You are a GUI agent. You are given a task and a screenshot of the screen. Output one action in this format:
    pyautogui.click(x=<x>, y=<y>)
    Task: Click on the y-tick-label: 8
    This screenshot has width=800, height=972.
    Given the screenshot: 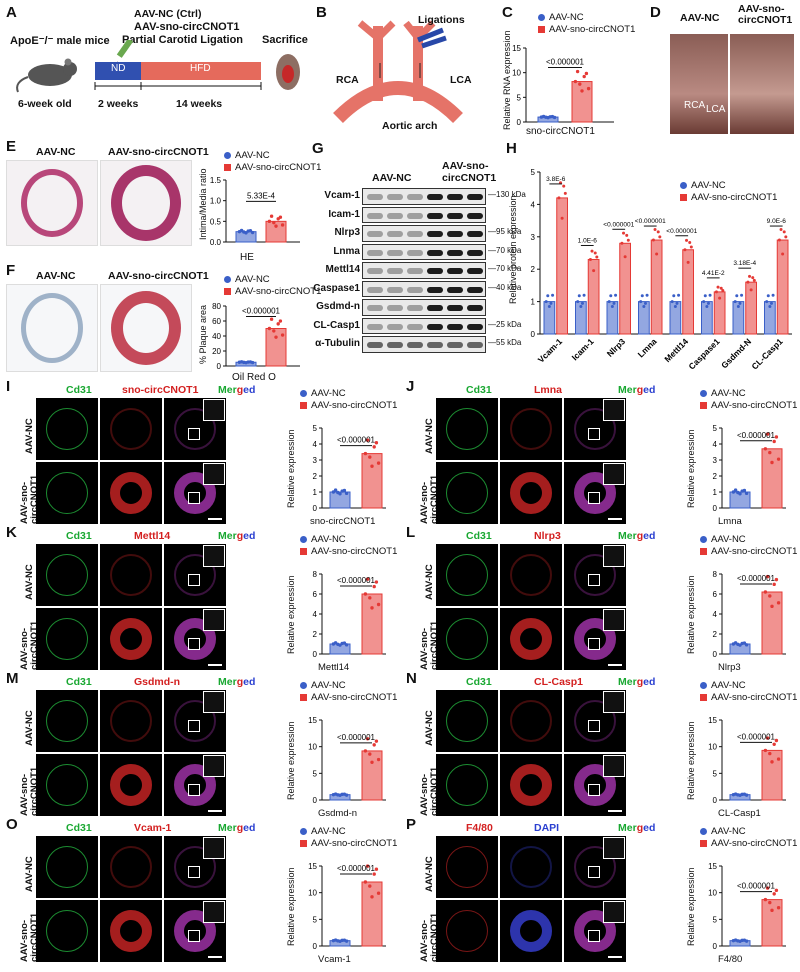 What is the action you would take?
    pyautogui.click(x=715, y=574)
    